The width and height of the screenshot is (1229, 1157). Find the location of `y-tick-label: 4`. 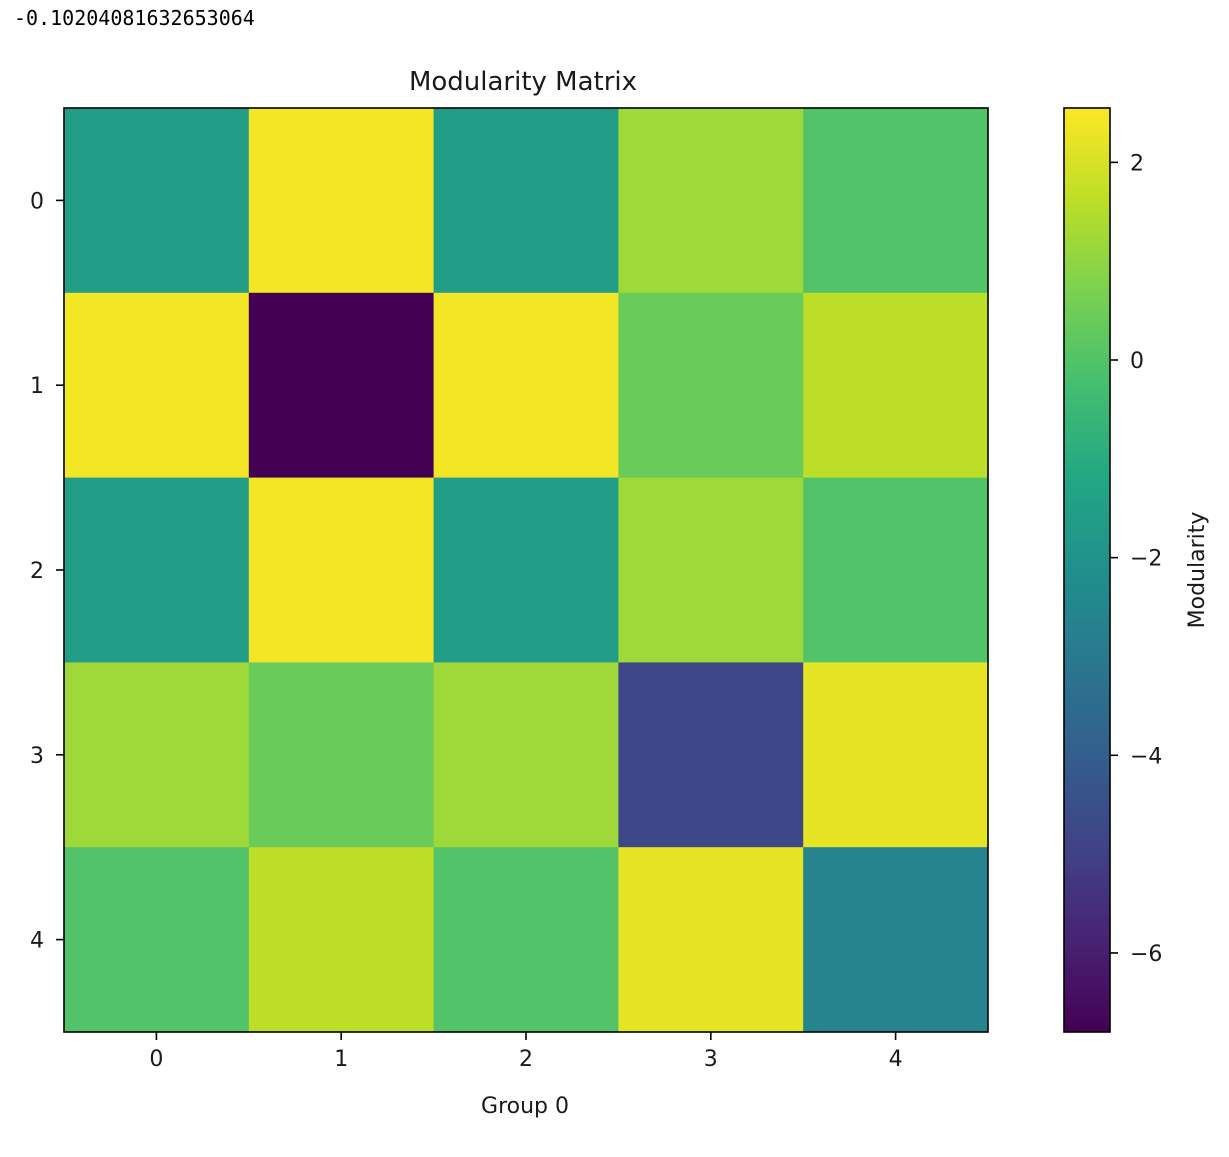

y-tick-label: 4 is located at coordinates (37, 941).